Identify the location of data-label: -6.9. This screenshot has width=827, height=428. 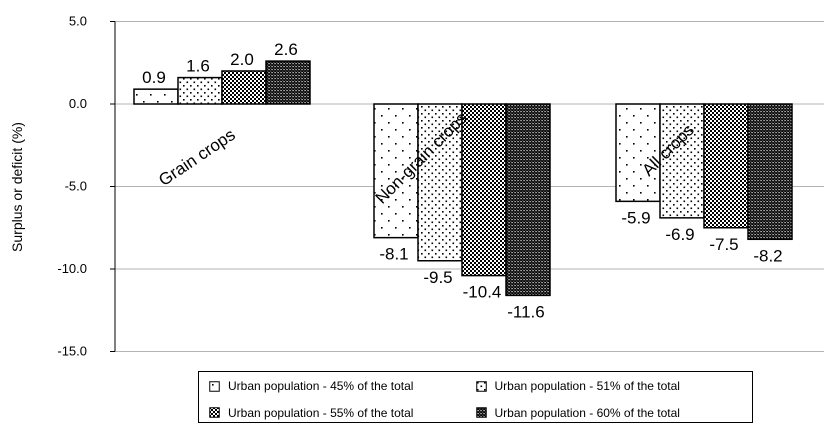
(679, 234).